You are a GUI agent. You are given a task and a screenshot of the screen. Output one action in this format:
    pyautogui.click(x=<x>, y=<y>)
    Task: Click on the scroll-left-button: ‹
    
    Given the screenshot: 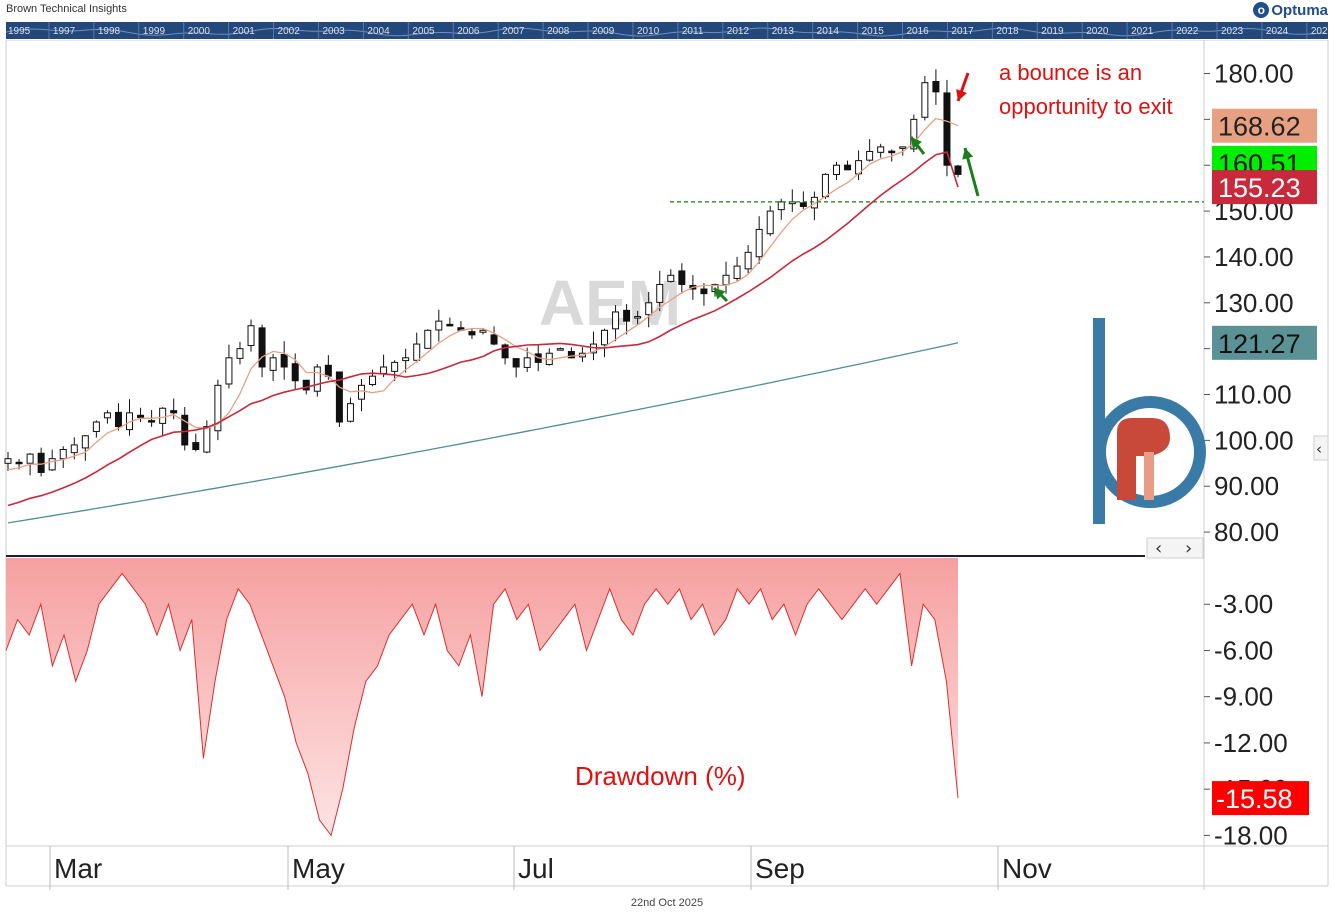 What is the action you would take?
    pyautogui.click(x=1158, y=548)
    